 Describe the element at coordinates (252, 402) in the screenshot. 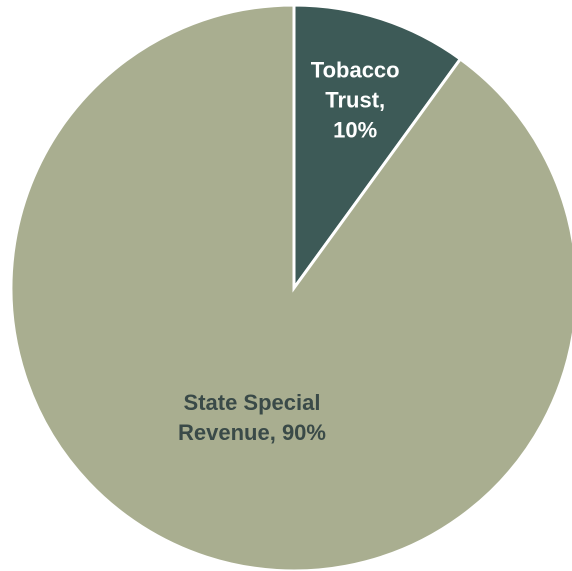

I see `pie-label-line: State Special` at that location.